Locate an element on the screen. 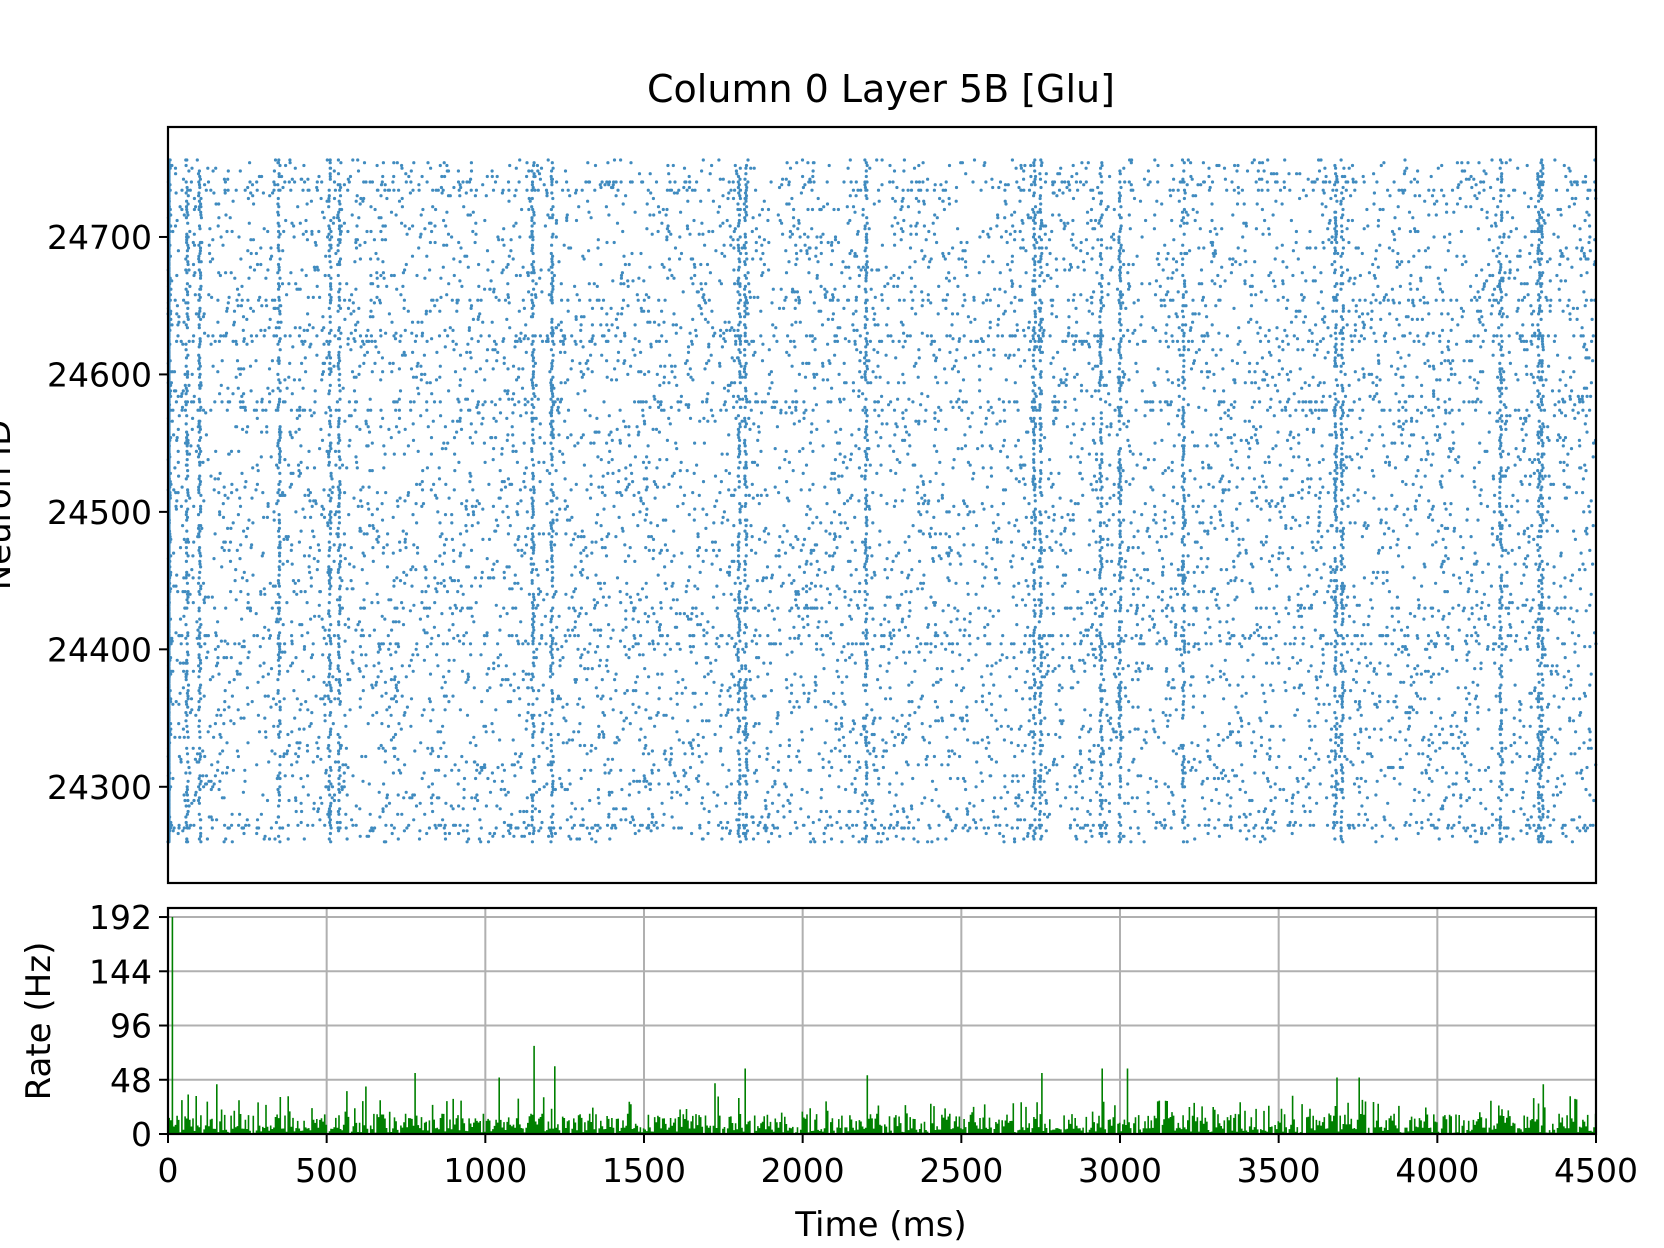 The width and height of the screenshot is (1664, 1248). rate-y-ticks: 0 48 96 144 192 is located at coordinates (128, 1026).